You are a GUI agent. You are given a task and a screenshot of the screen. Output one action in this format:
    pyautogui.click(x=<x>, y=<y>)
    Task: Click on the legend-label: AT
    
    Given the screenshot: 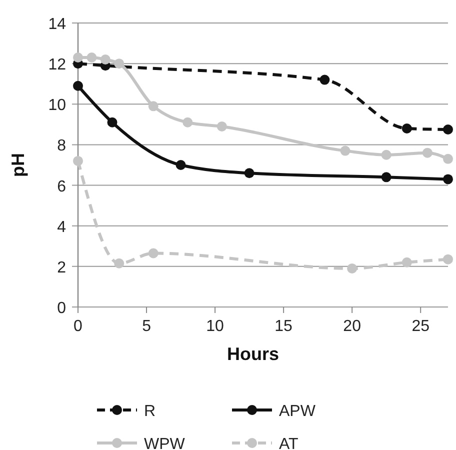 What is the action you would take?
    pyautogui.click(x=288, y=443)
    